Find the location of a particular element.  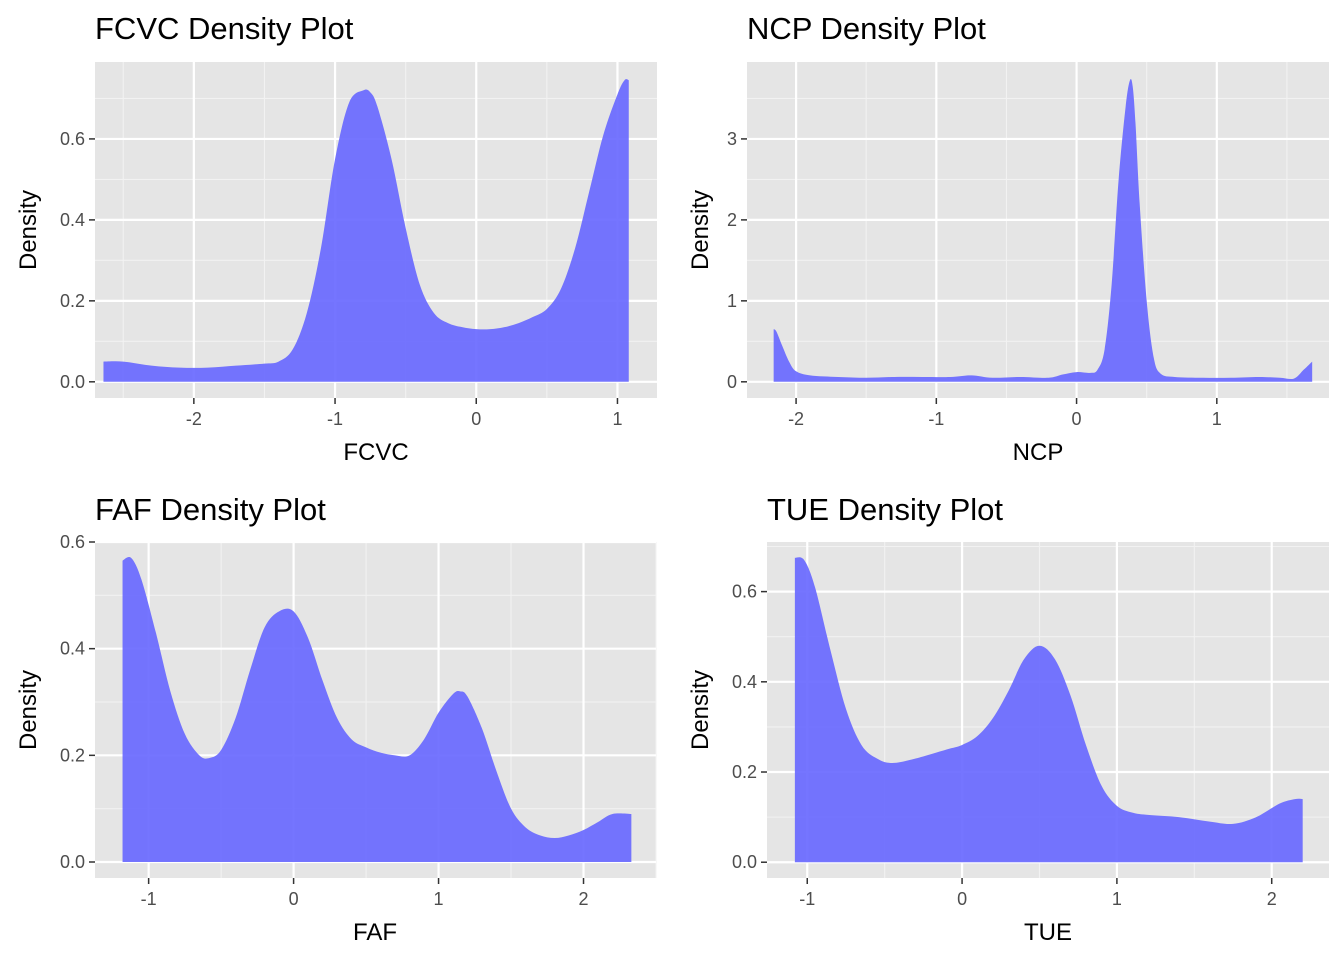

ncp-x-tick-label: 0 is located at coordinates (1077, 419).